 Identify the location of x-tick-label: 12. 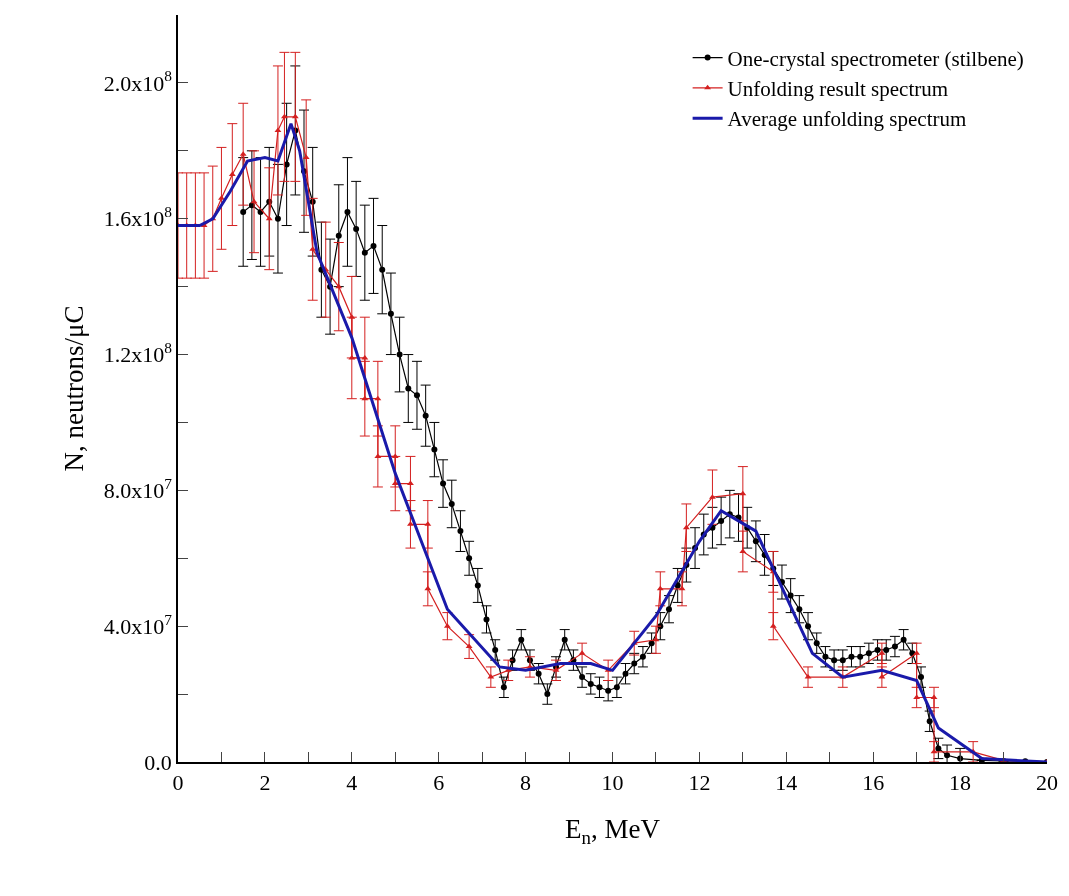
(699, 783).